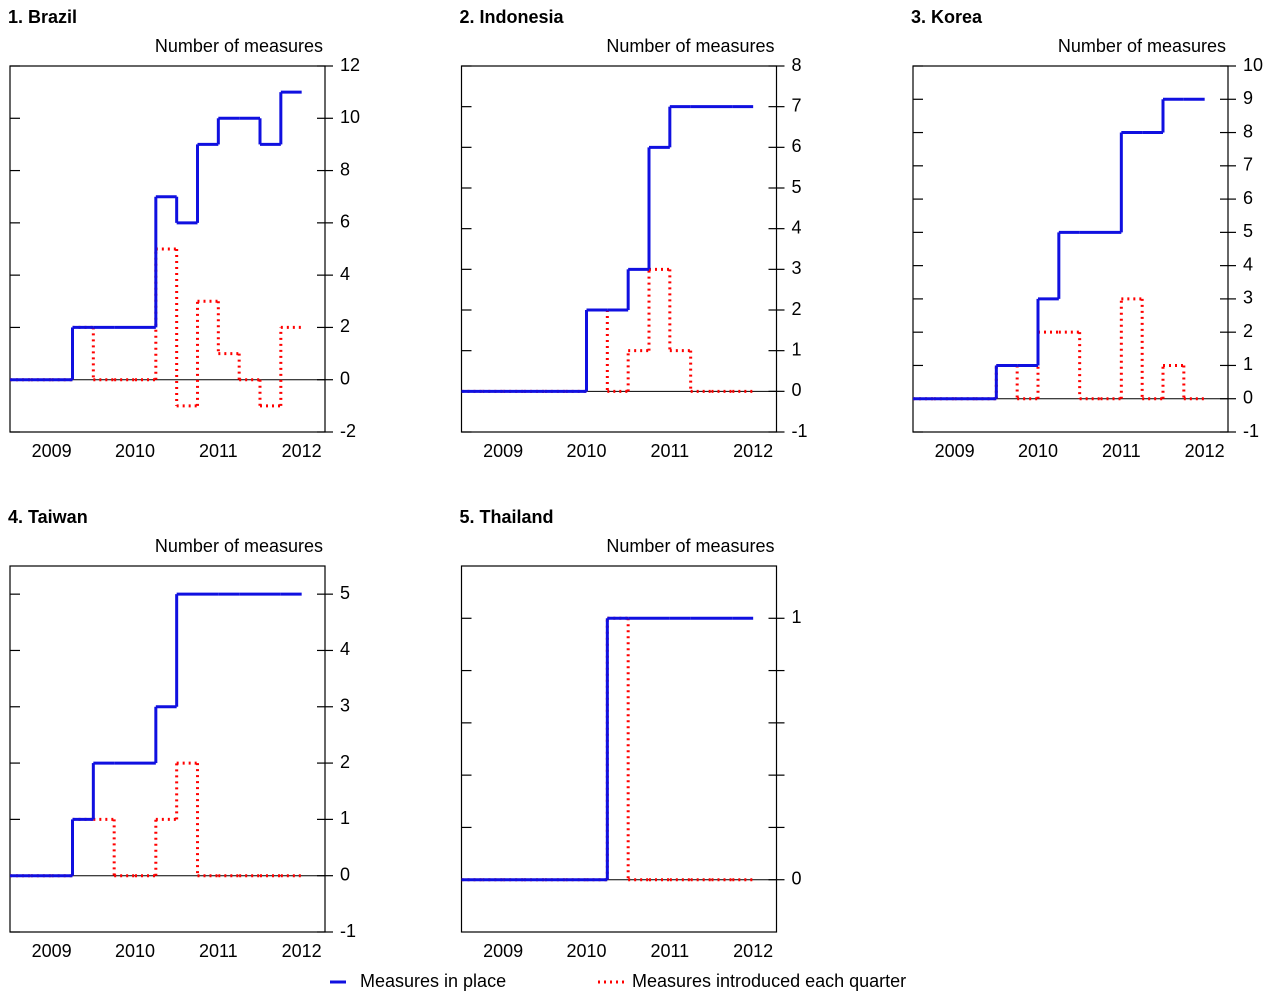 The image size is (1279, 997). What do you see at coordinates (350, 65) in the screenshot?
I see `y-tick-label: 12` at bounding box center [350, 65].